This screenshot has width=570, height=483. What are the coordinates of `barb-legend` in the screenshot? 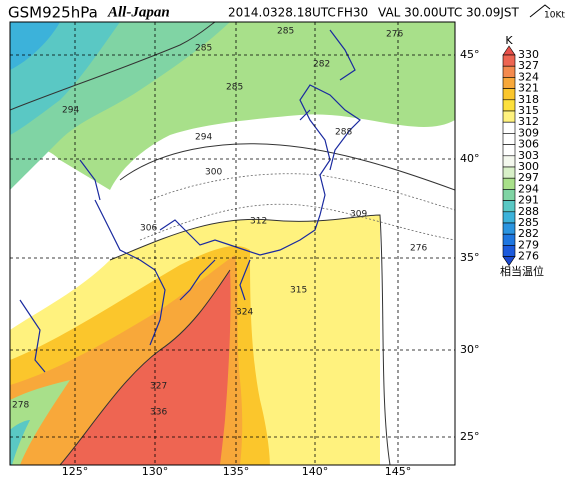 It's located at (540, 11).